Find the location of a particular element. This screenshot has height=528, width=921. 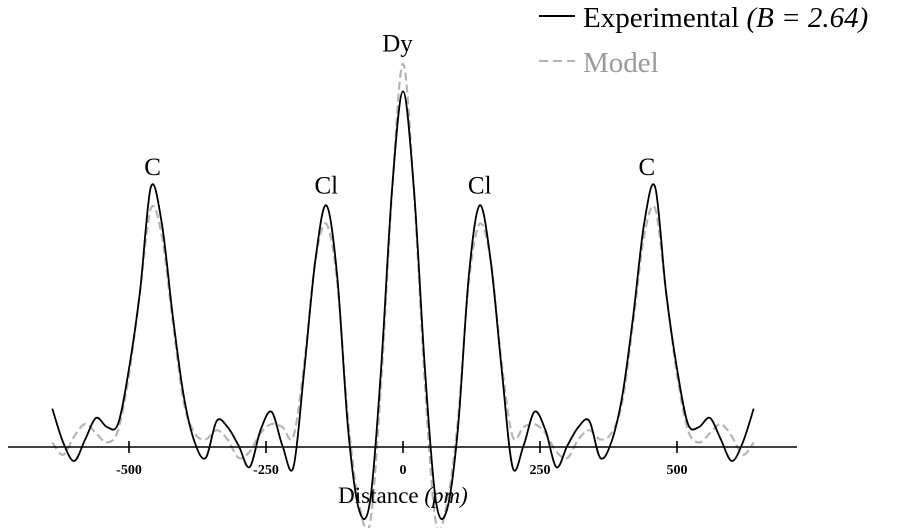

x-axis-label-main: Distance is located at coordinates (378, 495).